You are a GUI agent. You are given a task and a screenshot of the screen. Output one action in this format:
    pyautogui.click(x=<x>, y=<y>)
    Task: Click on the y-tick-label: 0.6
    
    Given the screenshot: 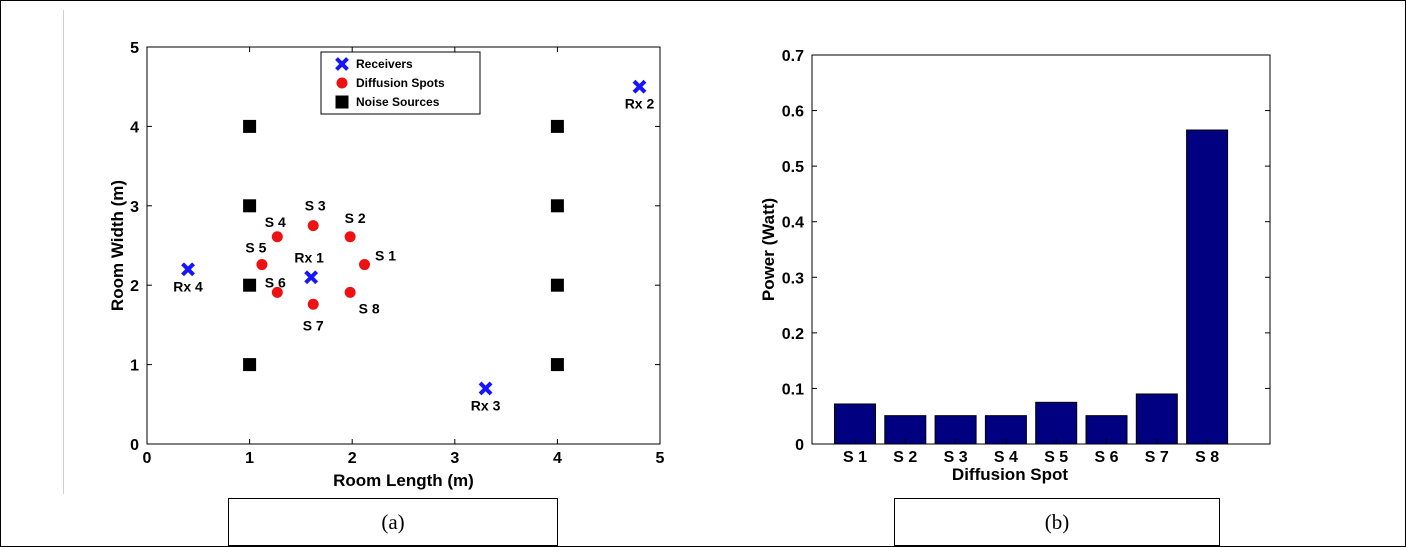 What is the action you would take?
    pyautogui.click(x=793, y=112)
    